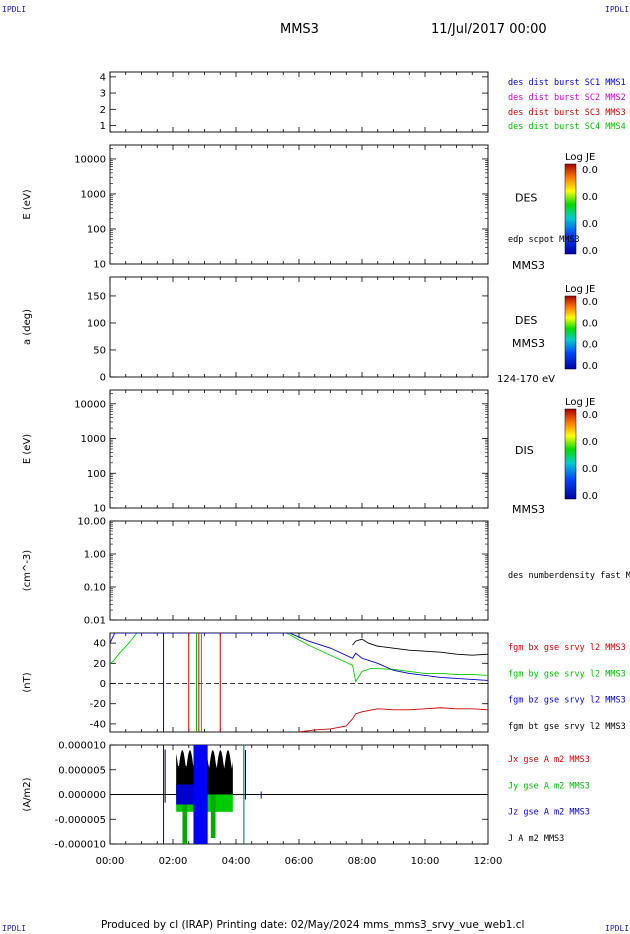 The height and width of the screenshot is (934, 630). What do you see at coordinates (526, 320) in the screenshot?
I see `instrument-label: DES` at bounding box center [526, 320].